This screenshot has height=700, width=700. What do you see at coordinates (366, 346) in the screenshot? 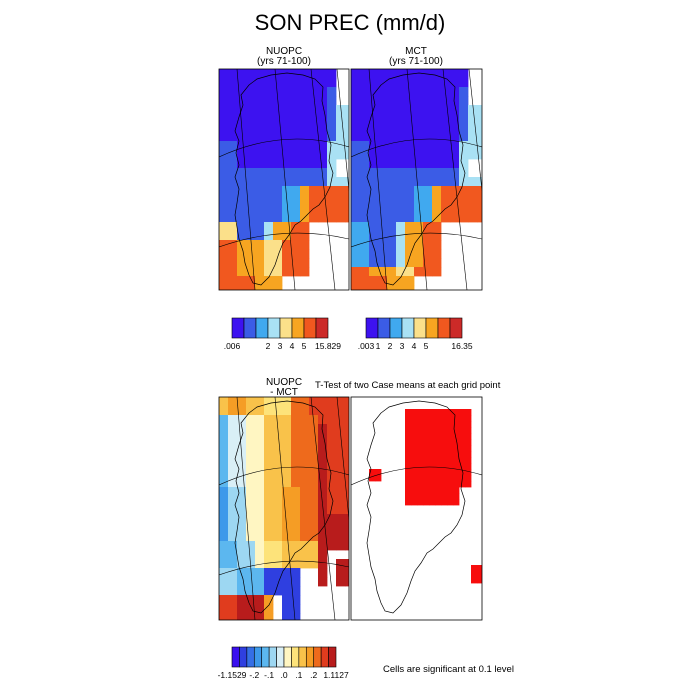
I see `colorbar-tick-label: .003` at bounding box center [366, 346].